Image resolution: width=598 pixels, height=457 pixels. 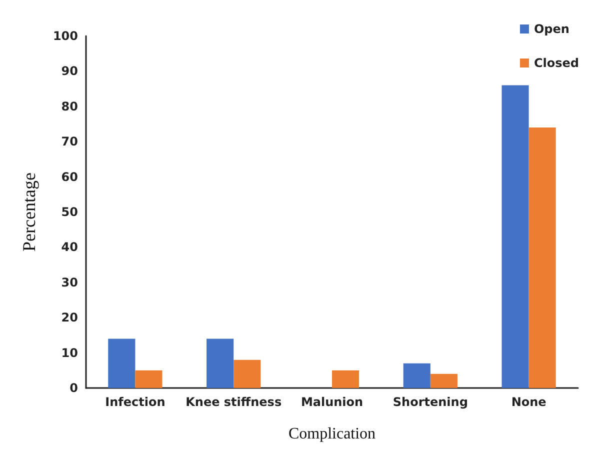 What do you see at coordinates (69, 282) in the screenshot?
I see `y-tick-label: 30` at bounding box center [69, 282].